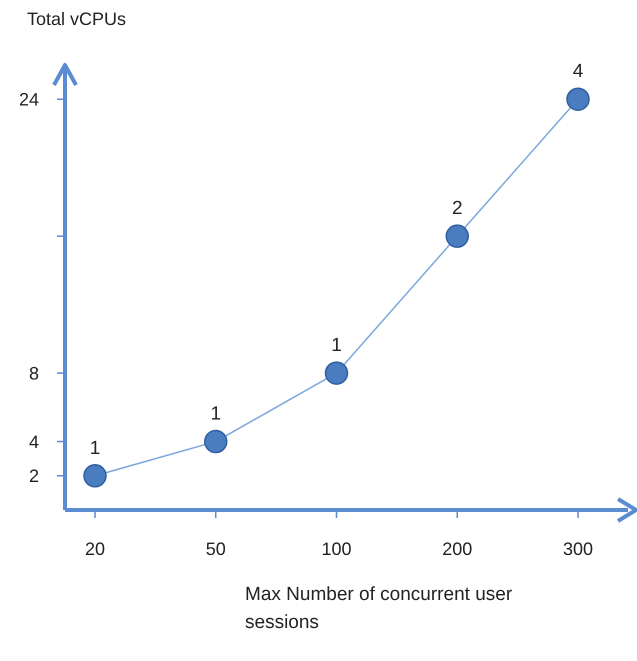 The image size is (637, 661). Describe the element at coordinates (33, 476) in the screenshot. I see `y-tick-label: 2` at that location.